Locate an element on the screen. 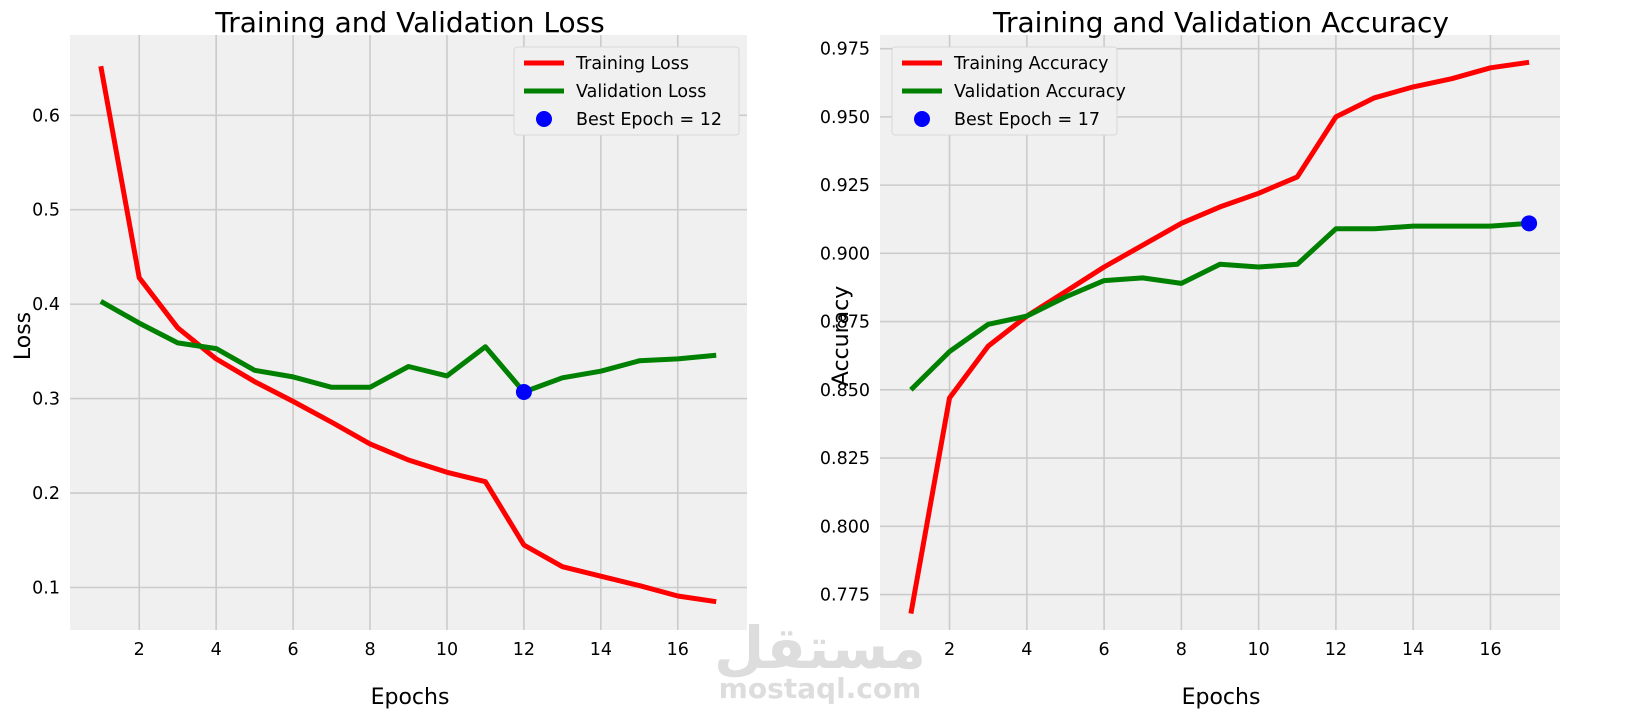 The image size is (1634, 723). accuracy-x-tick-label: 8 is located at coordinates (1181, 650).